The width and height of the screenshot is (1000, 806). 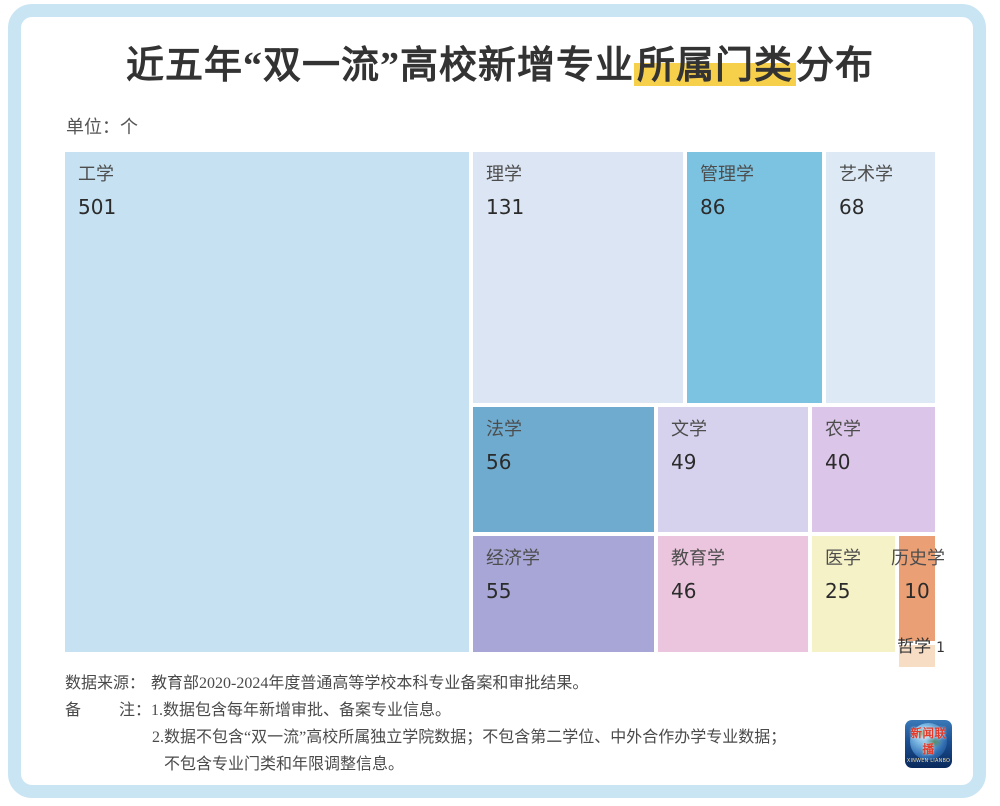 What do you see at coordinates (866, 174) in the screenshot?
I see `cell-label: 艺术学` at bounding box center [866, 174].